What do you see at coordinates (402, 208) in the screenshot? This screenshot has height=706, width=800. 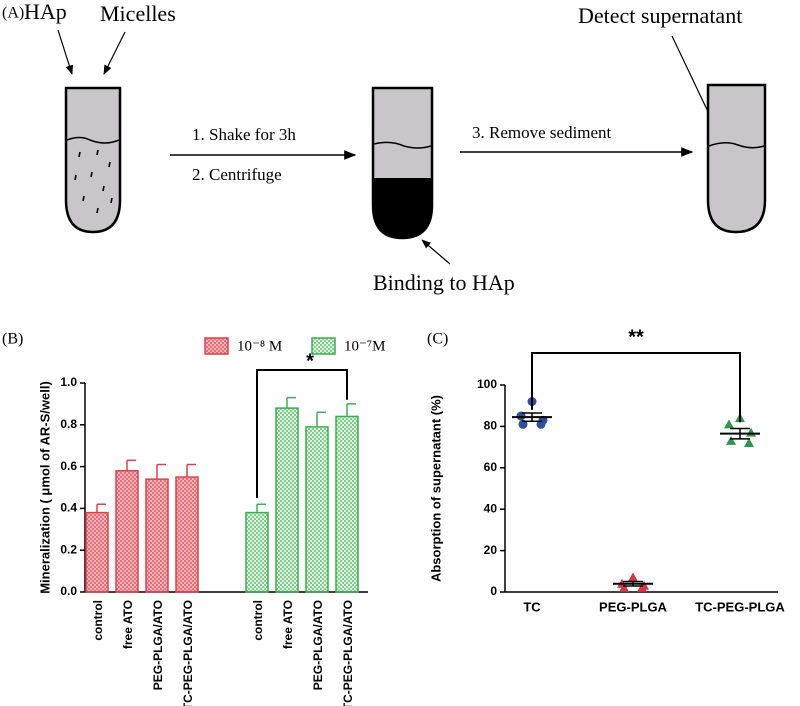 I see `sediment` at bounding box center [402, 208].